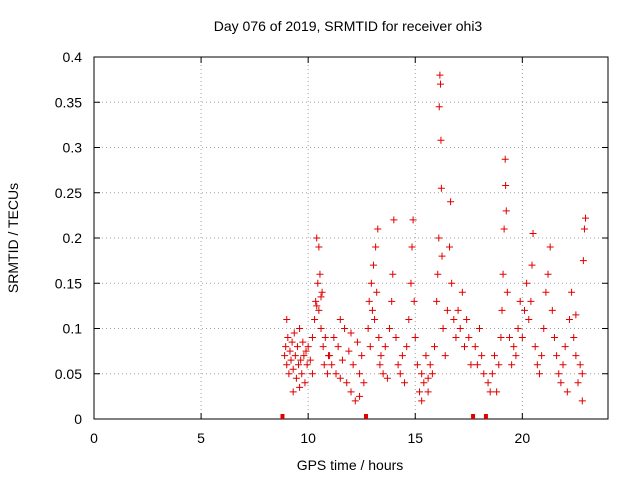 The image size is (640, 480). I want to click on x-tick-label: 10, so click(308, 438).